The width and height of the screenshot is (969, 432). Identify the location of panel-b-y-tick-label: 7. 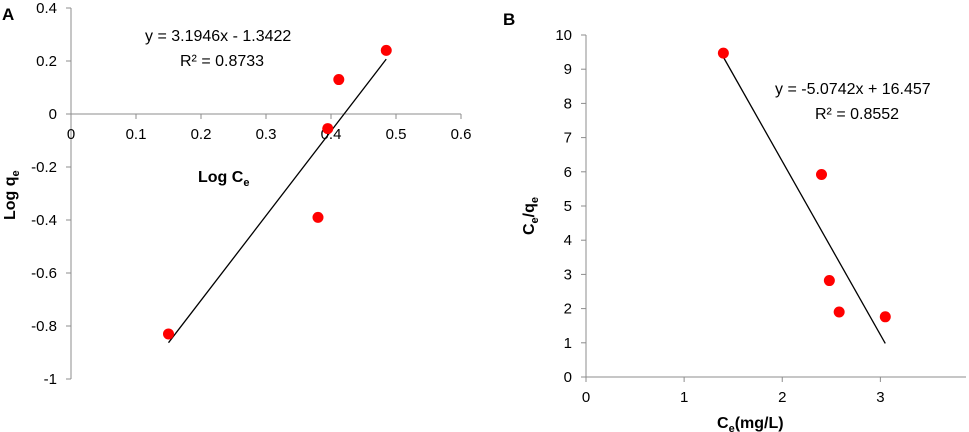
(568, 138).